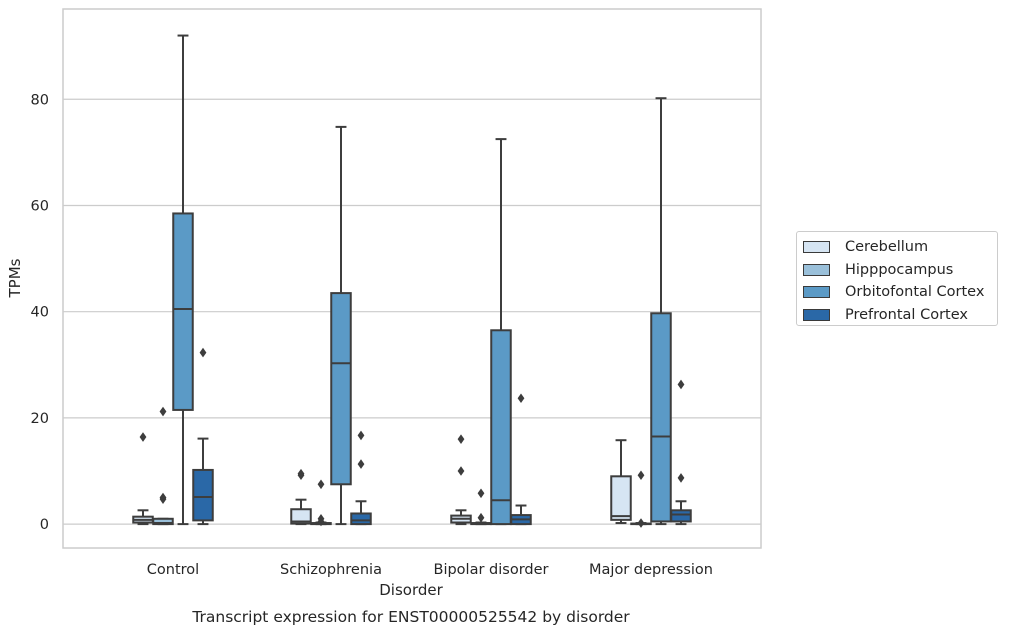 The width and height of the screenshot is (1009, 634). Describe the element at coordinates (44, 525) in the screenshot. I see `y-tick-label: 0` at that location.